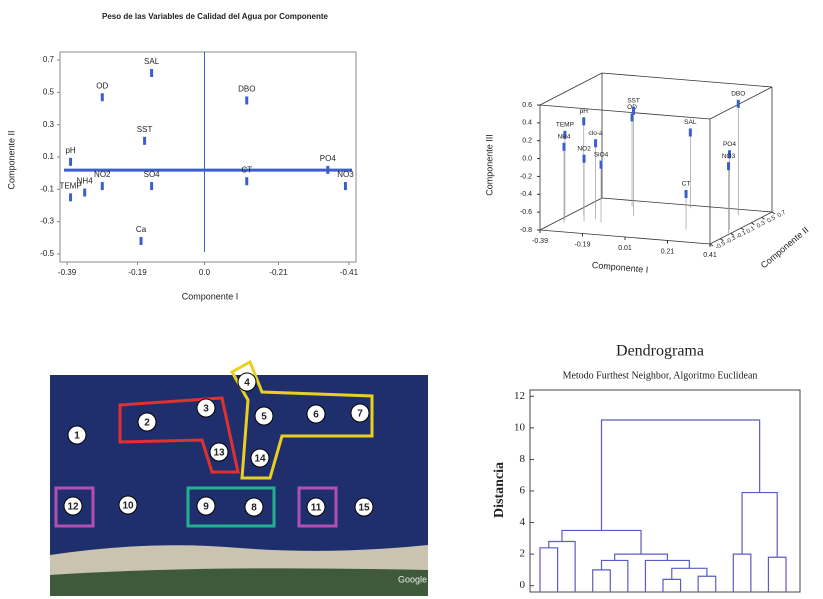 Image resolution: width=823 pixels, height=599 pixels. What do you see at coordinates (527, 141) in the screenshot?
I see `z-tick-label: 0.2` at bounding box center [527, 141].